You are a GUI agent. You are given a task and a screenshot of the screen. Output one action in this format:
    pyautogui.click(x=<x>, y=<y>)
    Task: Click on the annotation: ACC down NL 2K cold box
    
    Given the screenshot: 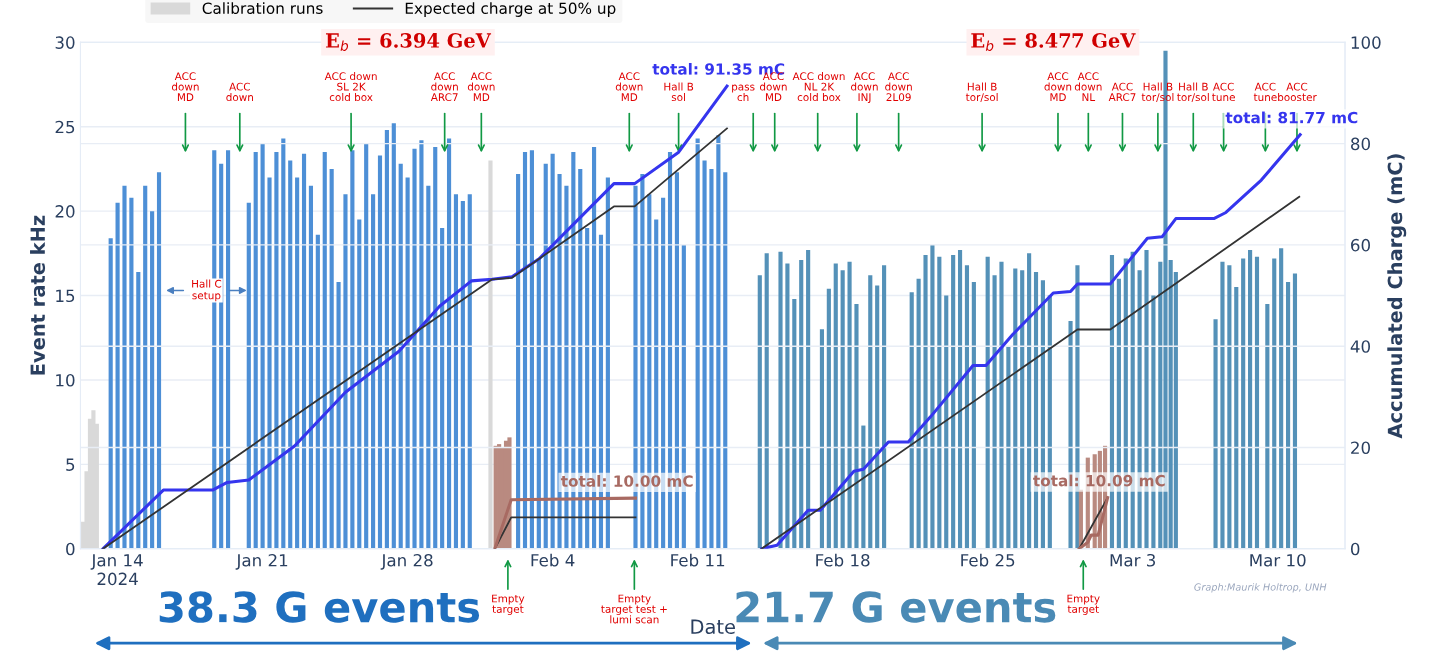 What is the action you would take?
    pyautogui.click(x=818, y=87)
    